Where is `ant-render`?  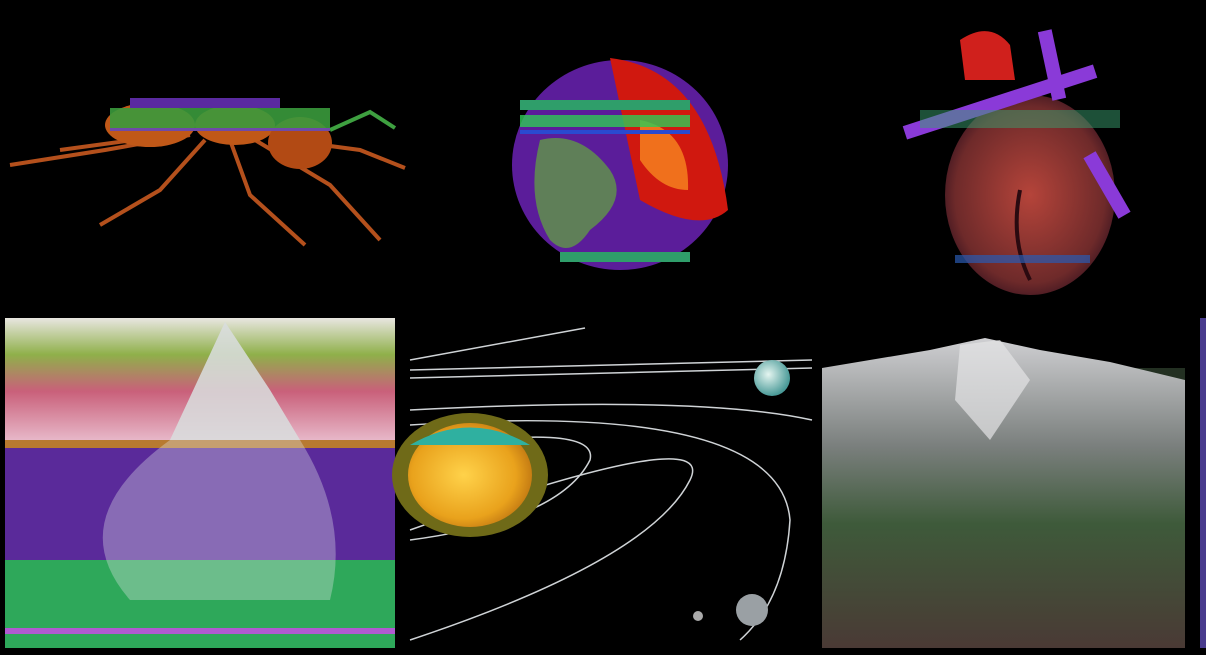 ant-render is located at coordinates (207, 172).